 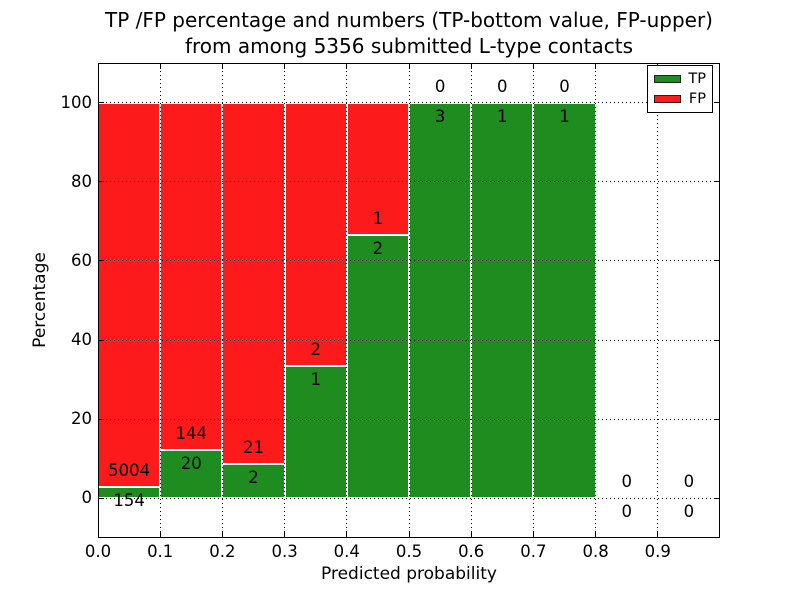 What do you see at coordinates (595, 551) in the screenshot?
I see `x-tick-label: 0.8` at bounding box center [595, 551].